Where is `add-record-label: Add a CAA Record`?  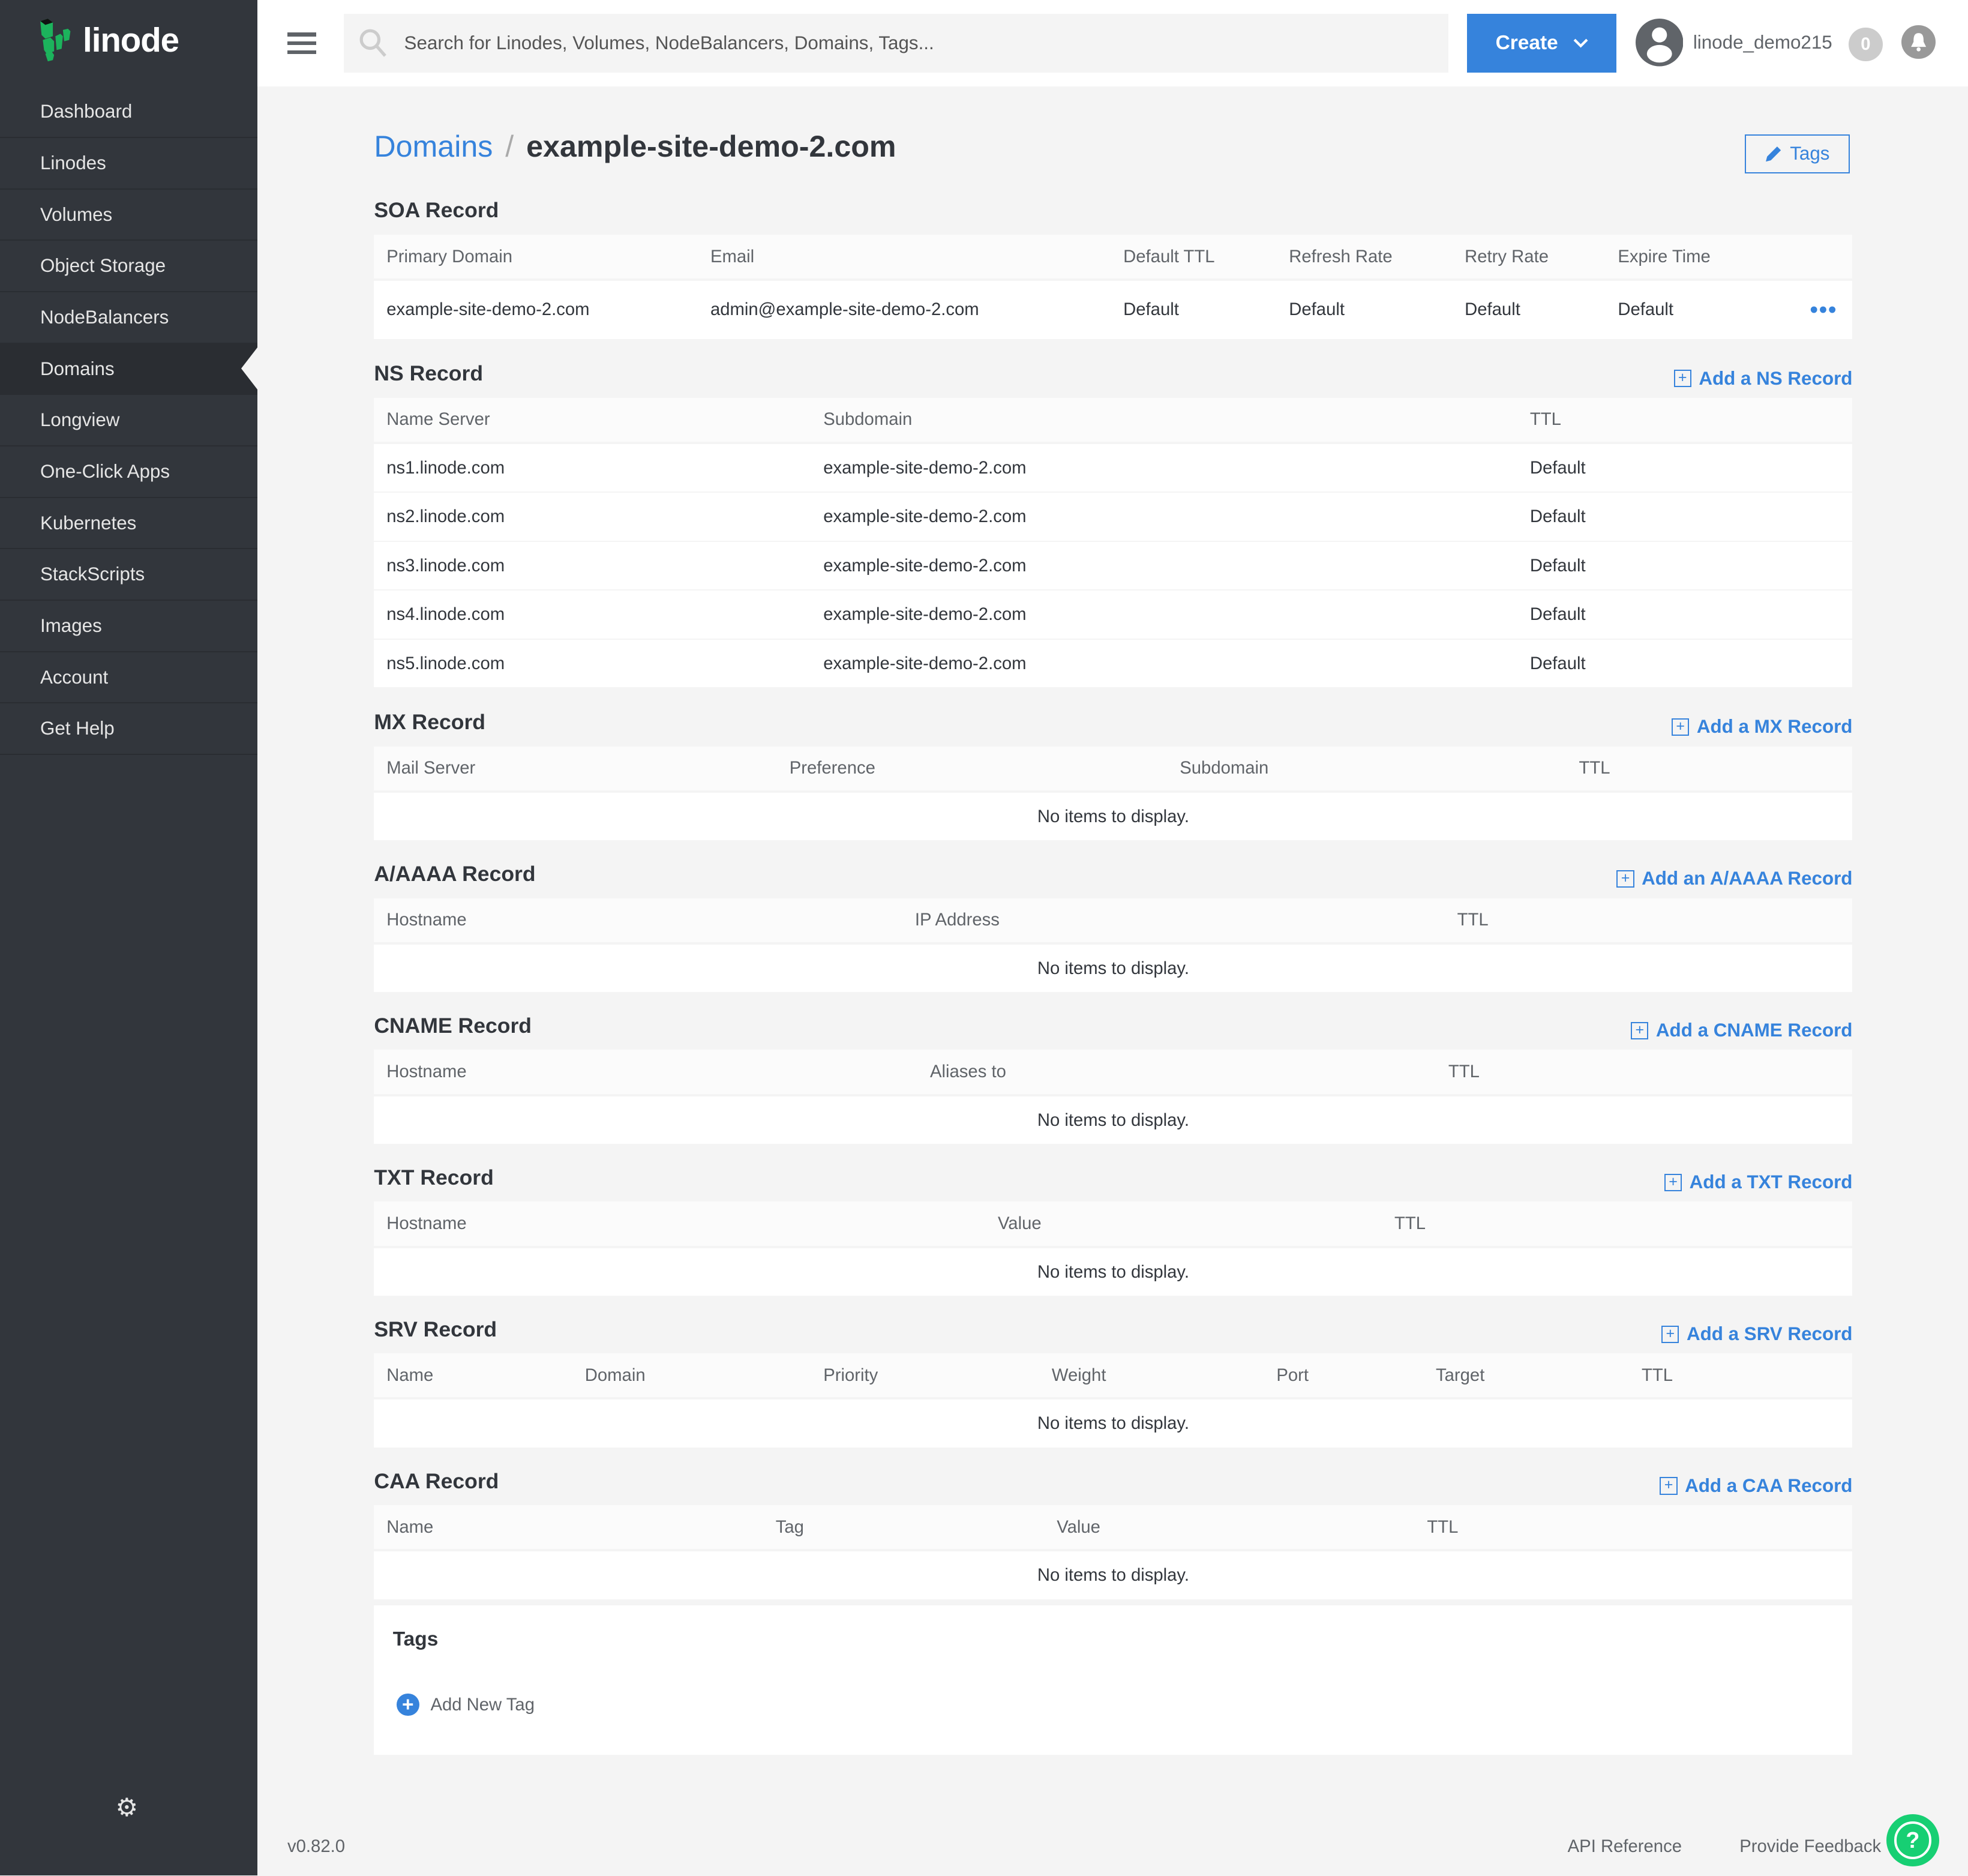
add-record-label: Add a CAA Record is located at coordinates (1769, 1485).